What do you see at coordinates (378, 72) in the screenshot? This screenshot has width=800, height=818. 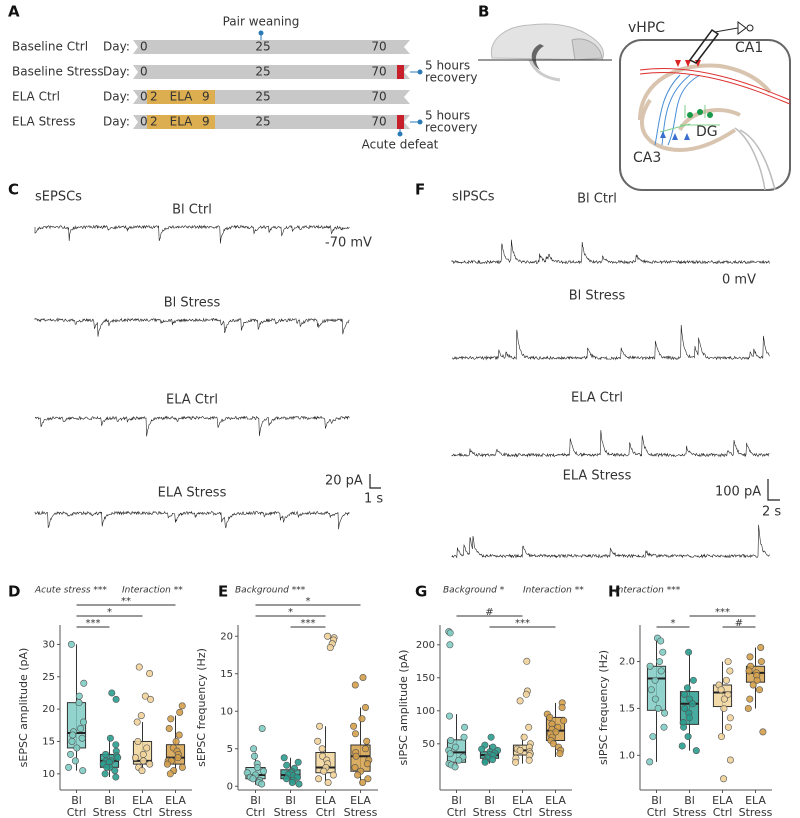 I see `day: 70` at bounding box center [378, 72].